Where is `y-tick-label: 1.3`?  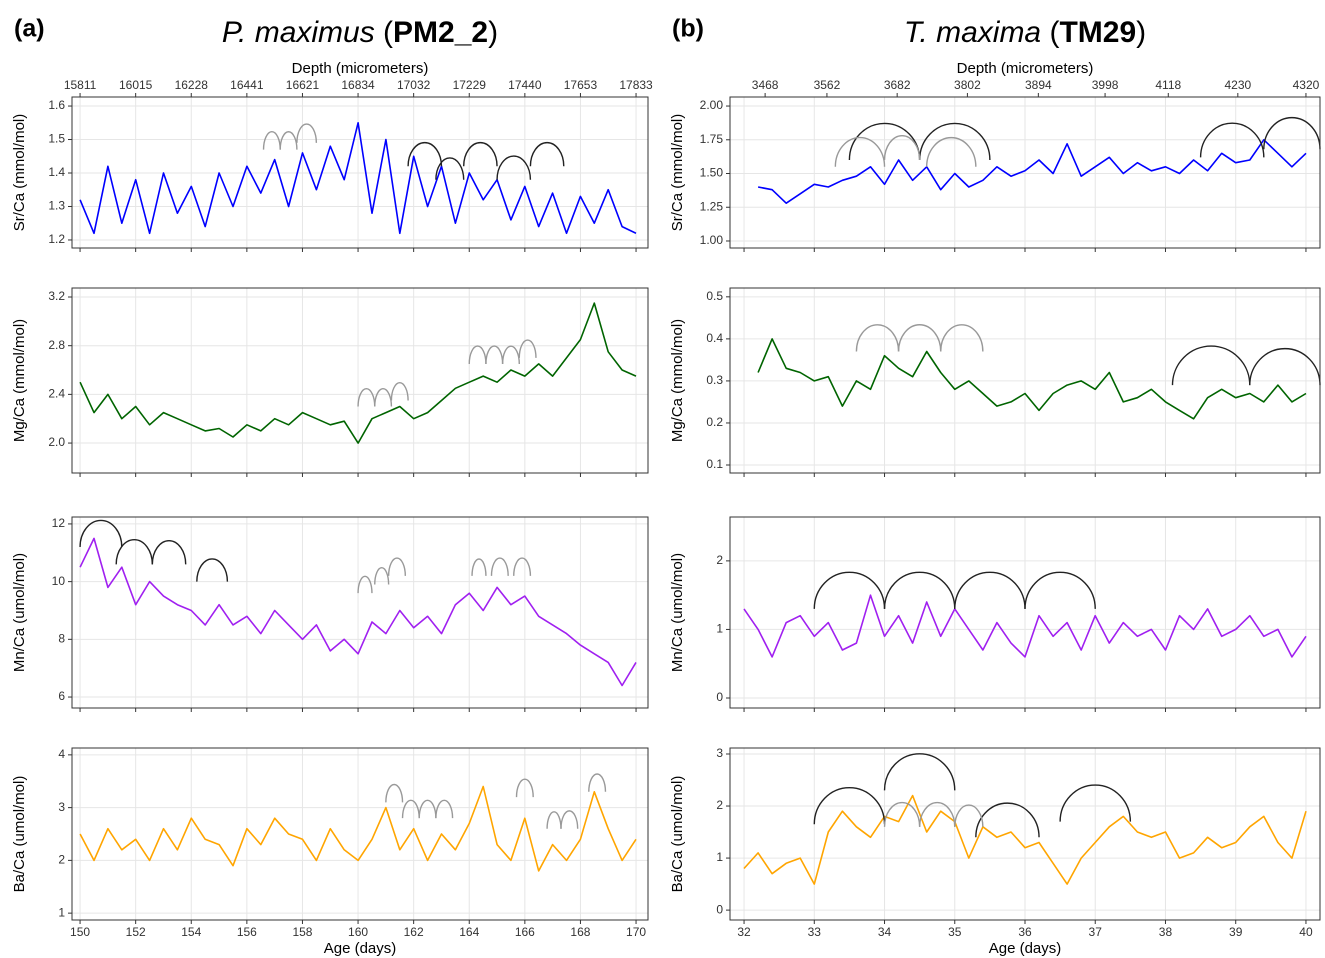 y-tick-label: 1.3 is located at coordinates (56, 206).